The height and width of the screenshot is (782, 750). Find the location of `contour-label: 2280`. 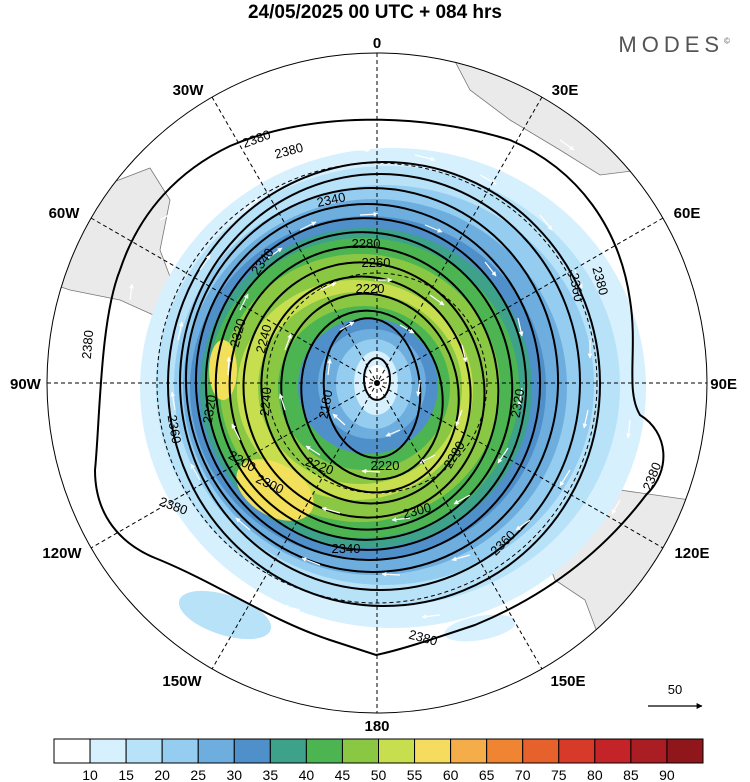

contour-label: 2280 is located at coordinates (366, 243).